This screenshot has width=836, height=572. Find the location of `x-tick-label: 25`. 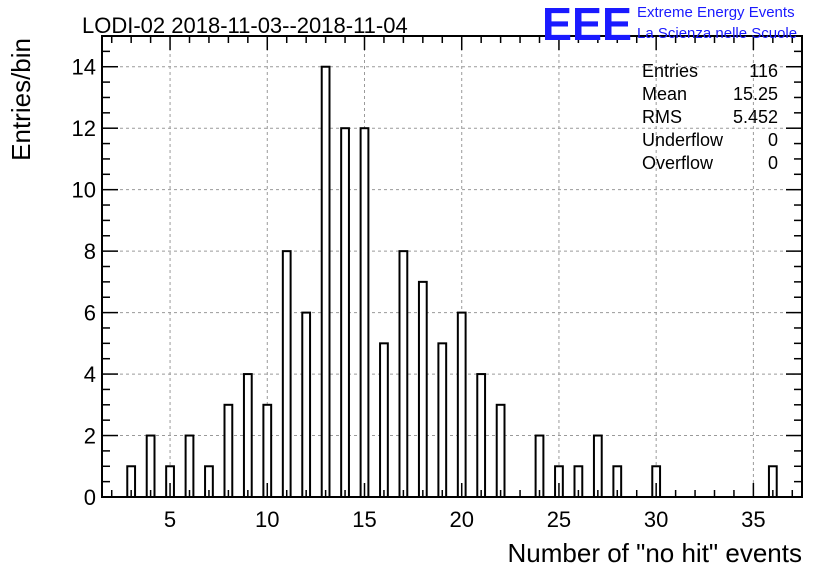

x-tick-label: 25 is located at coordinates (559, 519).